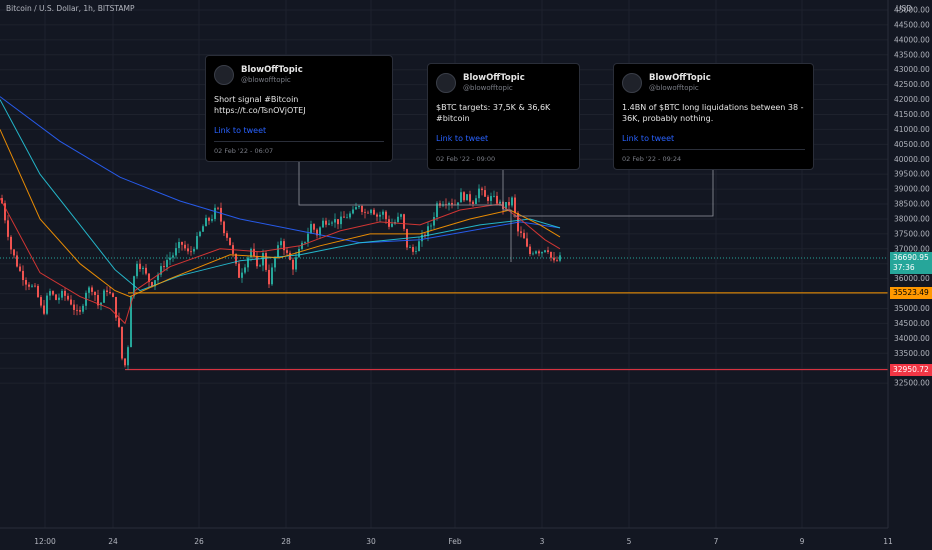 Image resolution: width=932 pixels, height=550 pixels. What do you see at coordinates (713, 159) in the screenshot?
I see `tweet-date: 02 Feb '22 - 09:24` at bounding box center [713, 159].